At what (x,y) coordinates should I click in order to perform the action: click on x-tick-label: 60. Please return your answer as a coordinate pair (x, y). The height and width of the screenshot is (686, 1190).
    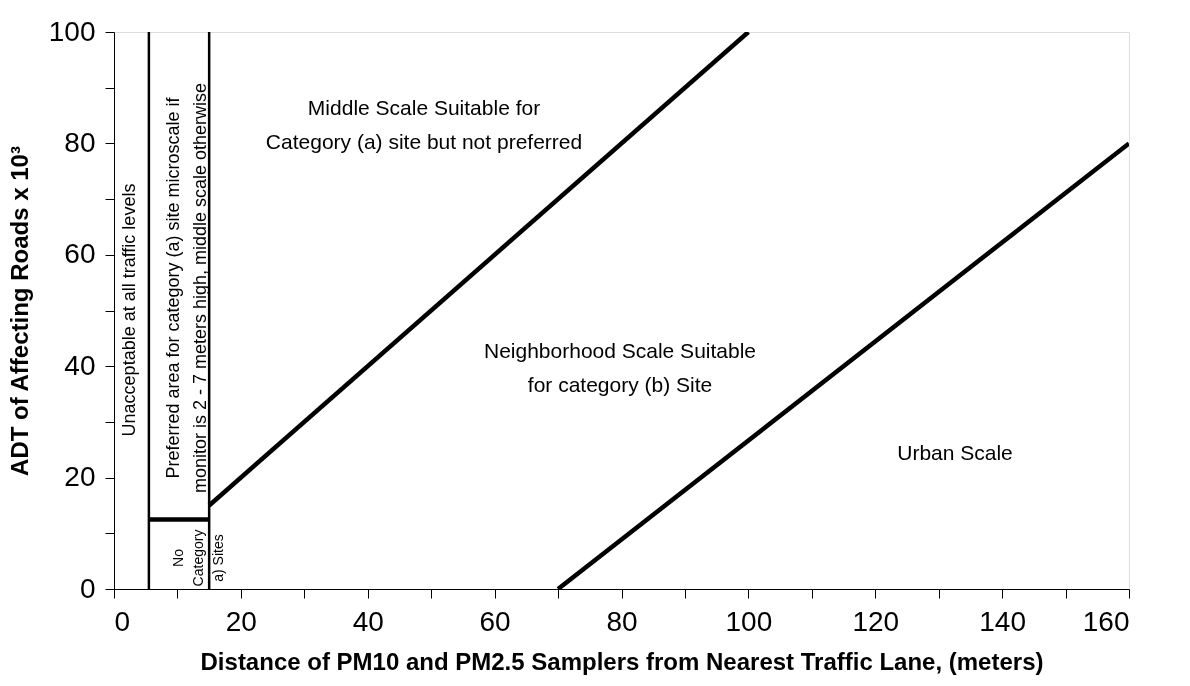
    Looking at the image, I should click on (495, 621).